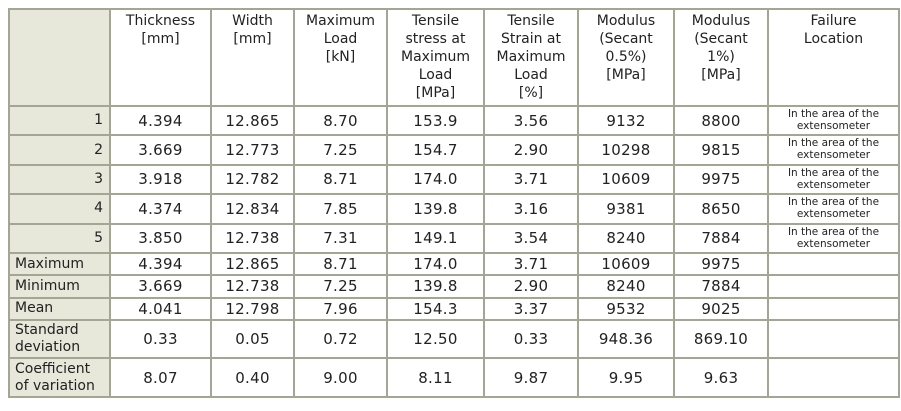  What do you see at coordinates (59, 57) in the screenshot?
I see `header-corner` at bounding box center [59, 57].